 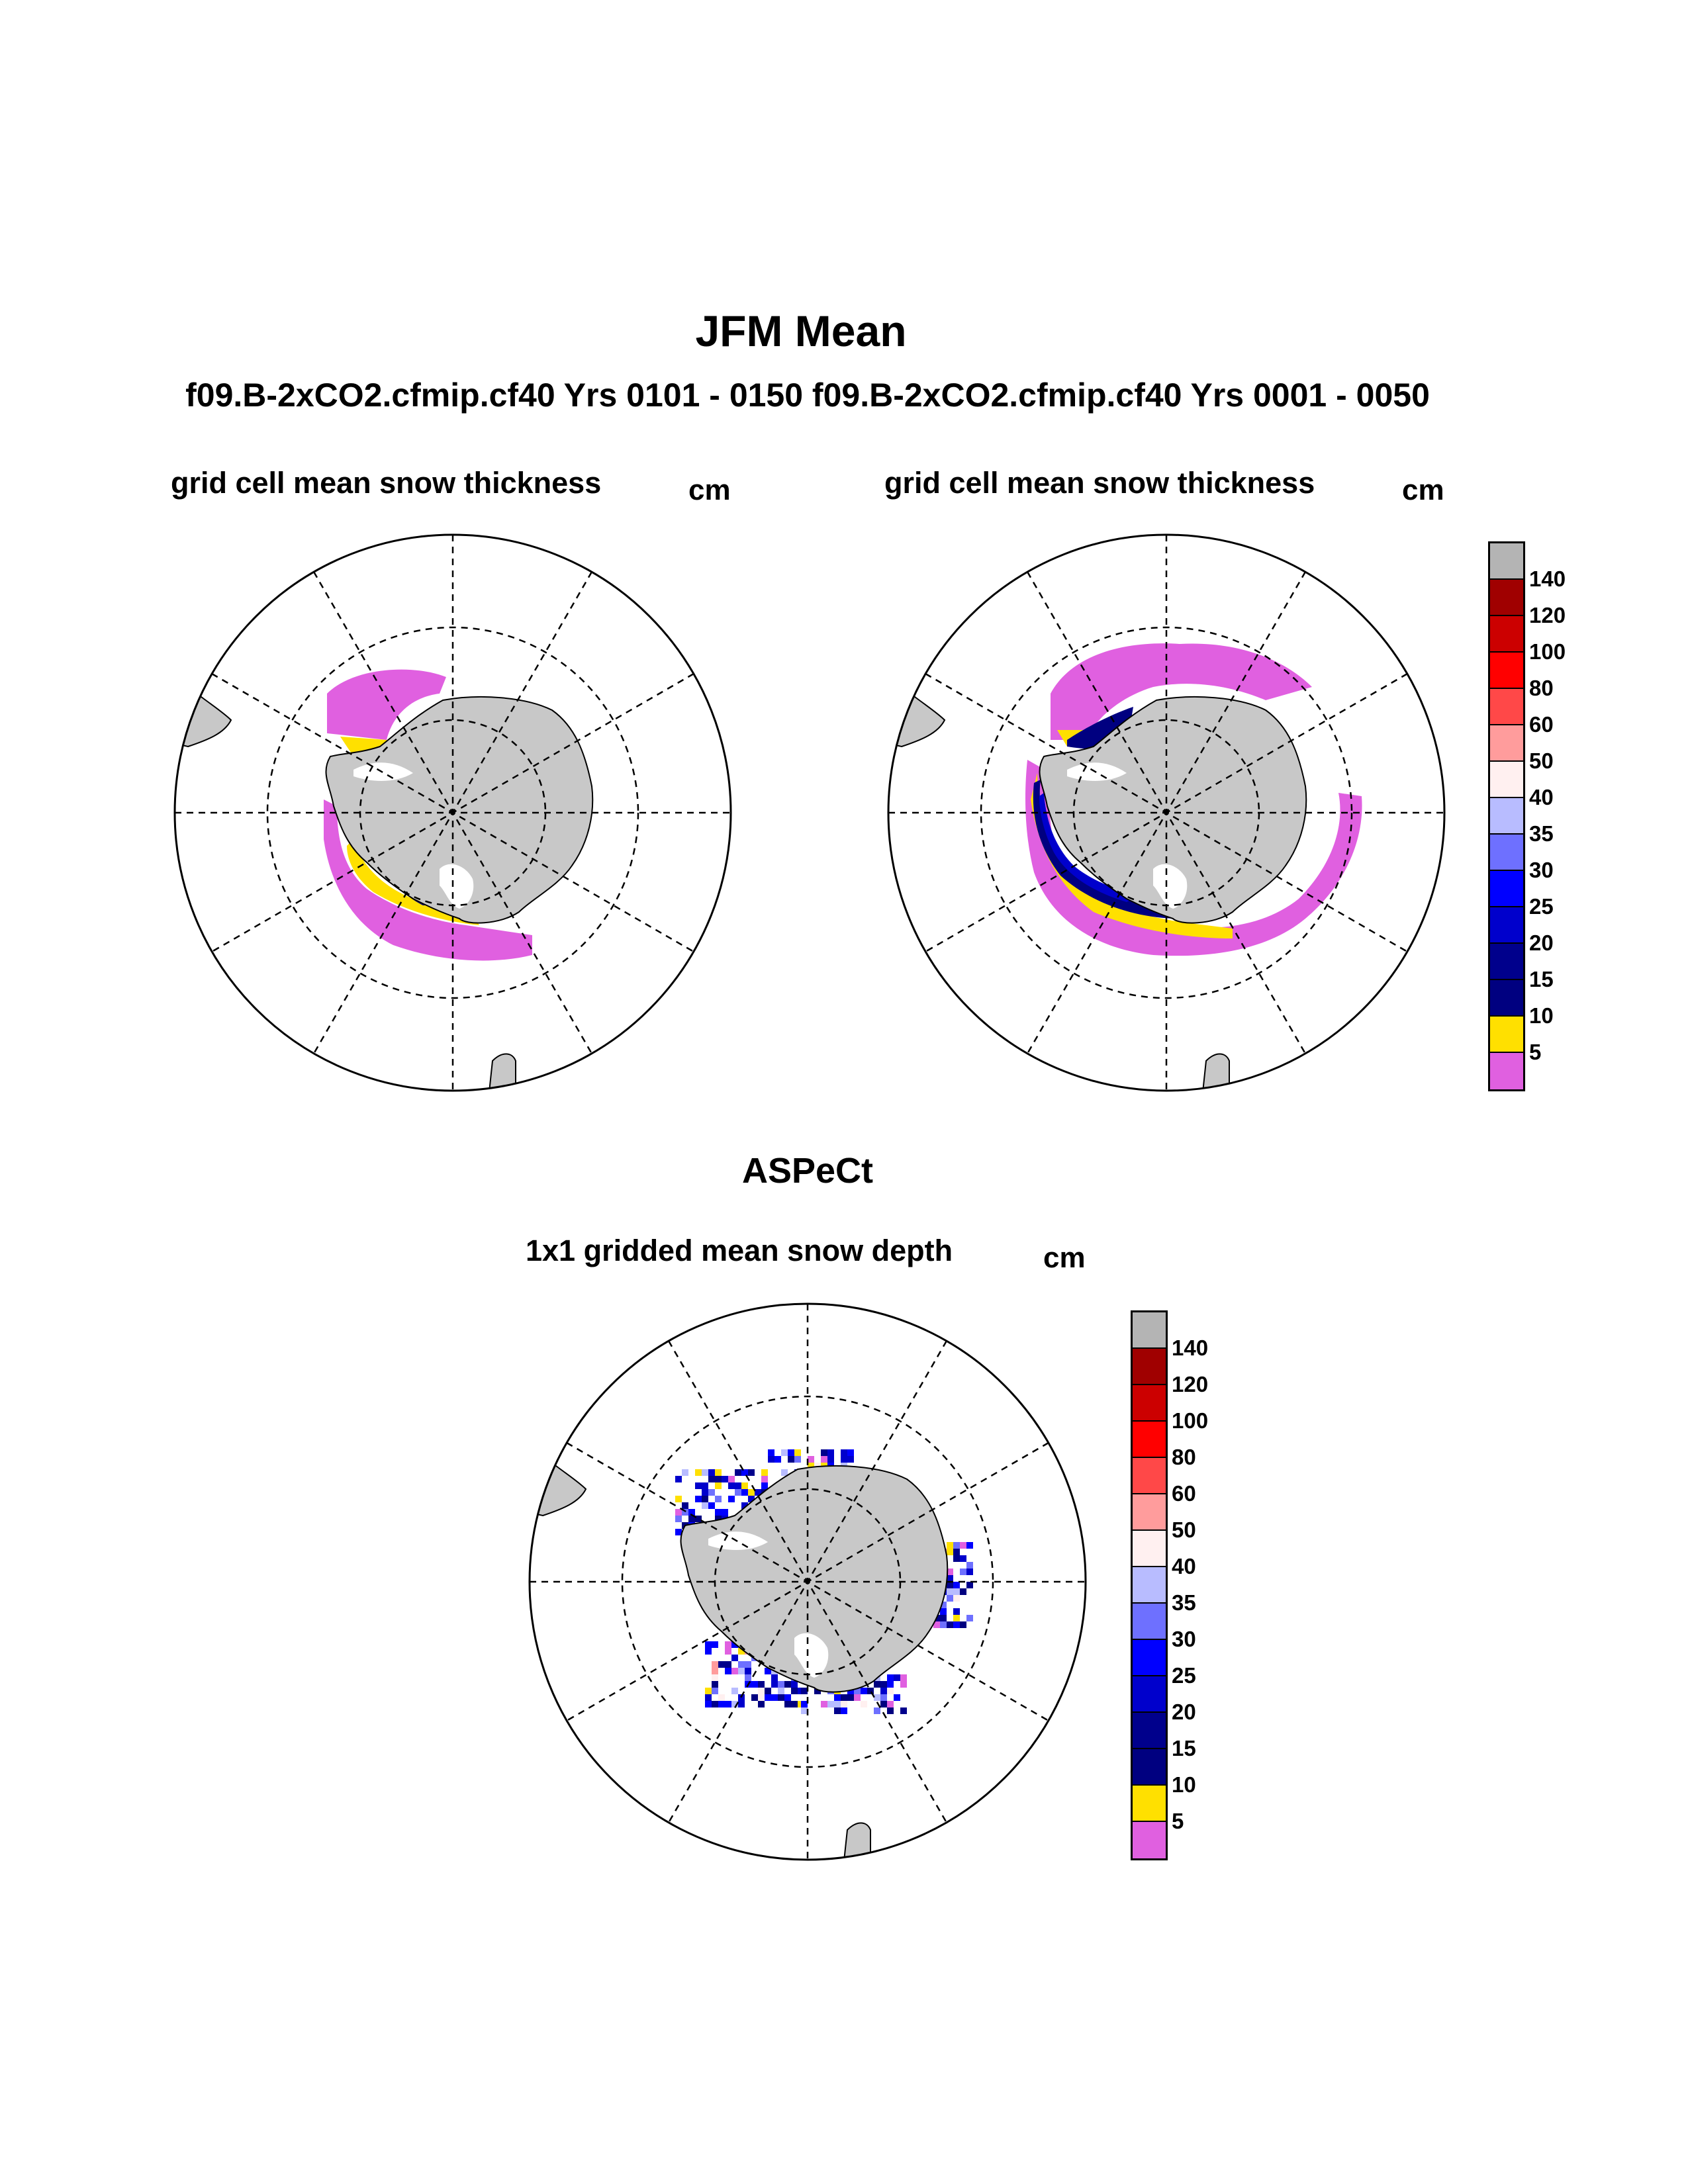 What do you see at coordinates (1184, 1639) in the screenshot?
I see `colorbar-level-label: 30` at bounding box center [1184, 1639].